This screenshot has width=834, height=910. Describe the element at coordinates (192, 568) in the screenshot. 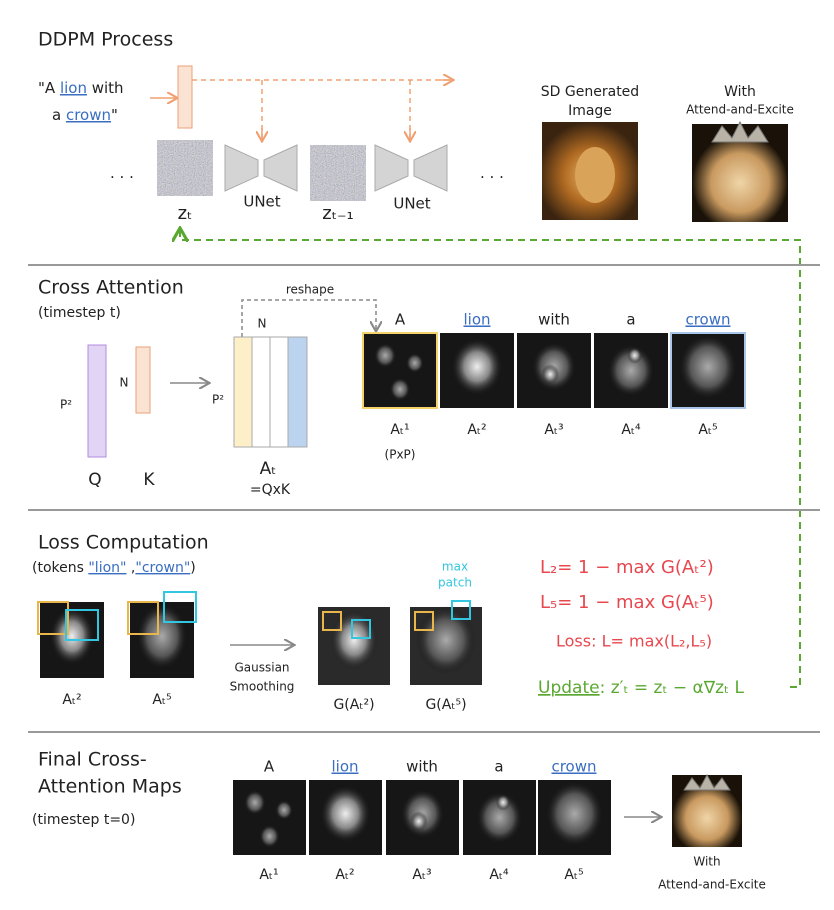

I see `subtitle-text: )` at that location.